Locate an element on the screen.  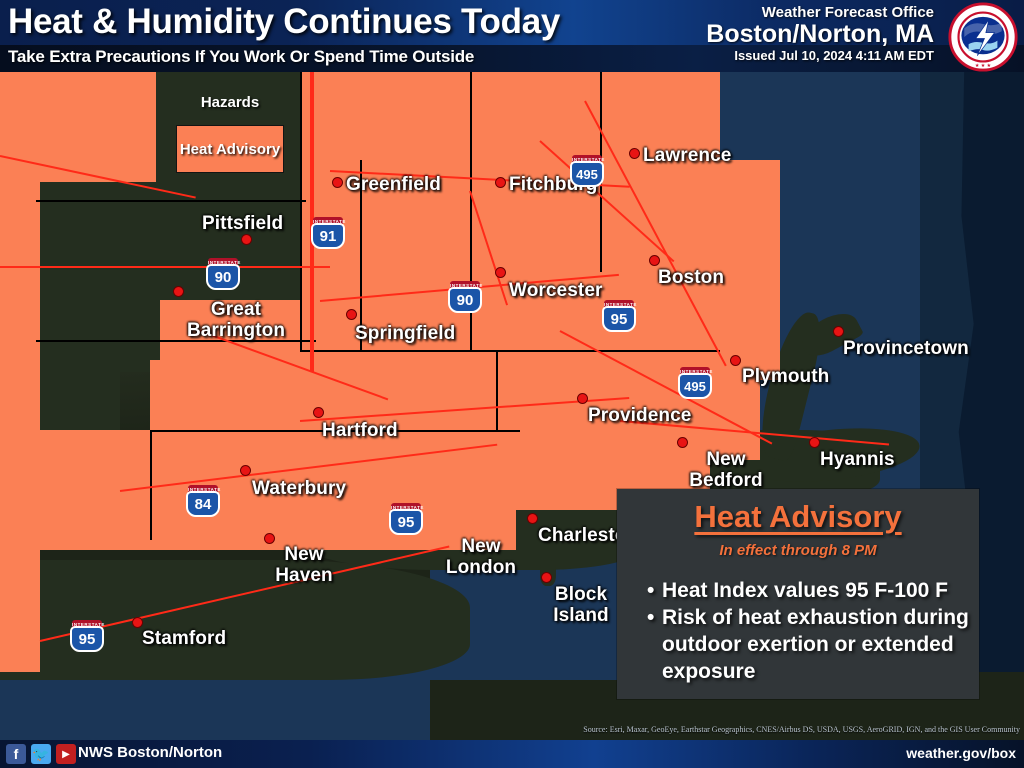
footer-bar: f 🐦 ▶ NWS Boston/Norton weather.gov/box is located at coordinates (512, 754).